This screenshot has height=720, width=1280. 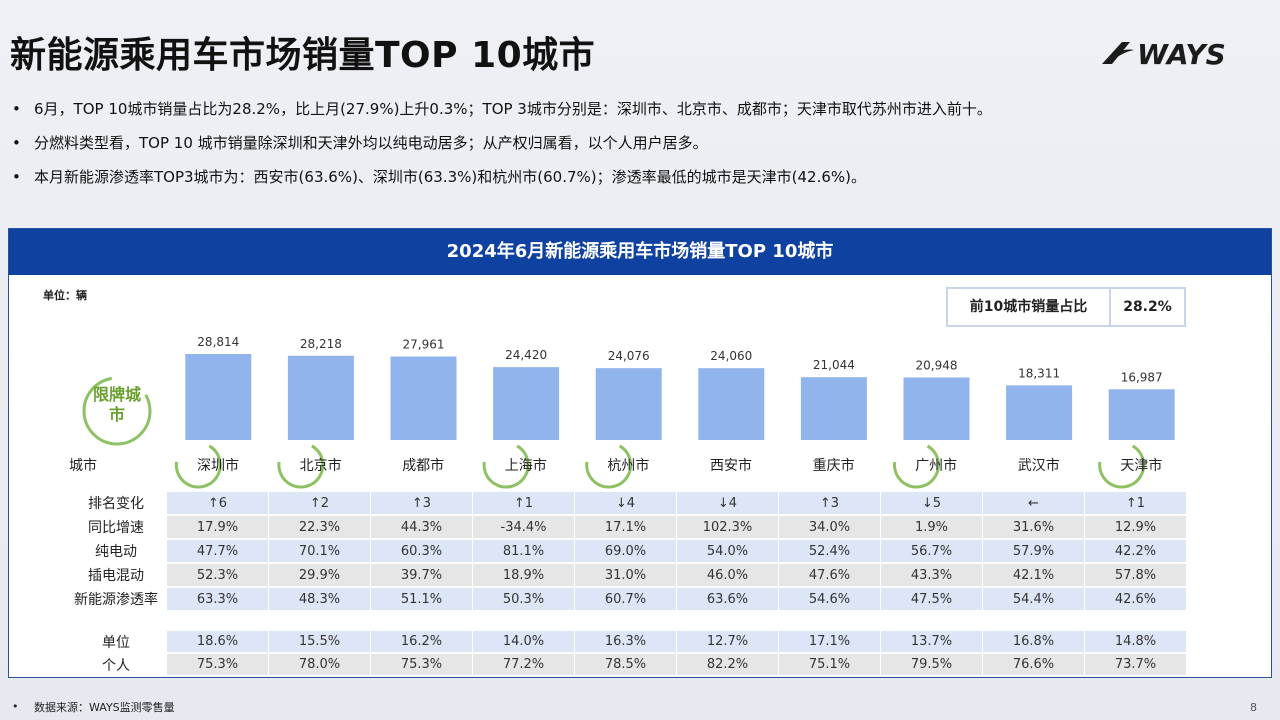 What do you see at coordinates (830, 575) in the screenshot?
I see `table-cell: 47.6%` at bounding box center [830, 575].